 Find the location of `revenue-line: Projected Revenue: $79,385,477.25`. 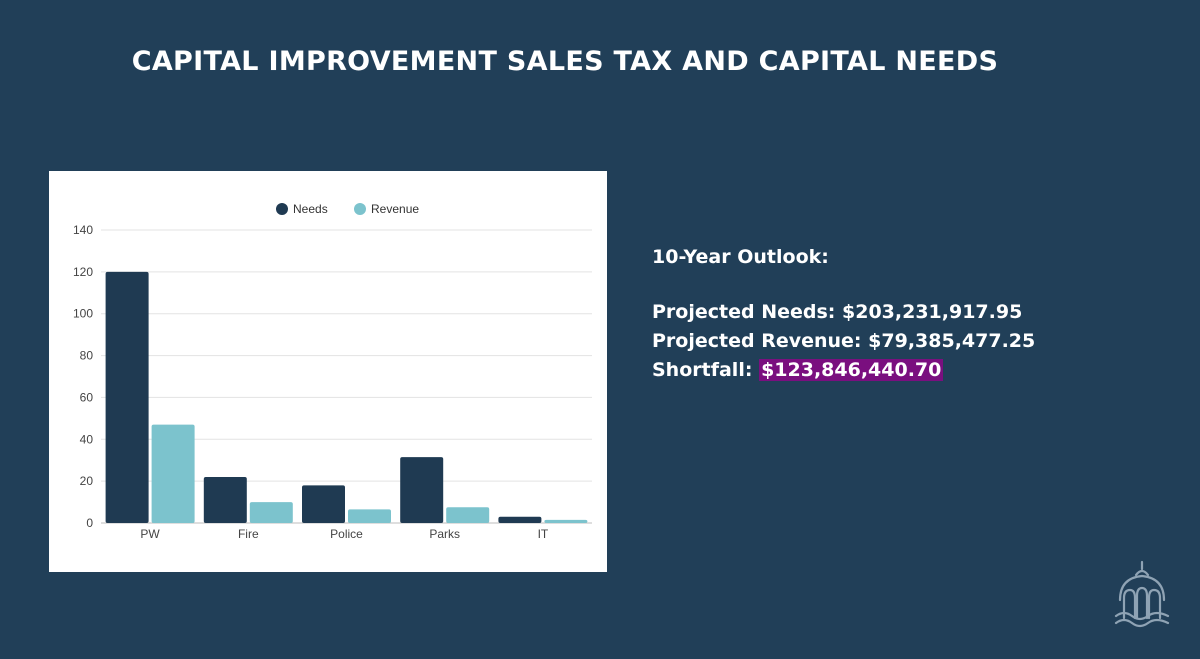

revenue-line: Projected Revenue: $79,385,477.25 is located at coordinates (843, 341).